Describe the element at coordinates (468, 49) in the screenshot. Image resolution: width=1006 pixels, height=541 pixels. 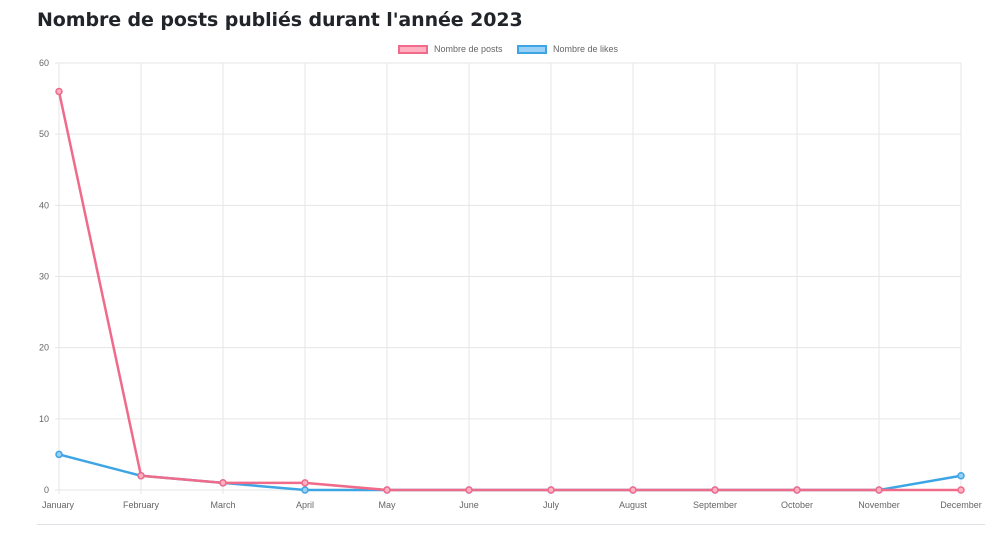
I see `legend-label-posts: Nombre de posts` at that location.